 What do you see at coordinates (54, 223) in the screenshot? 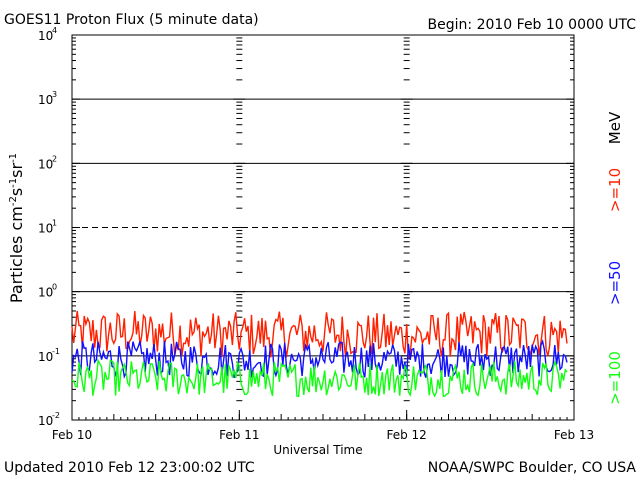
I see `y-tick-exponent: 1` at bounding box center [54, 223].